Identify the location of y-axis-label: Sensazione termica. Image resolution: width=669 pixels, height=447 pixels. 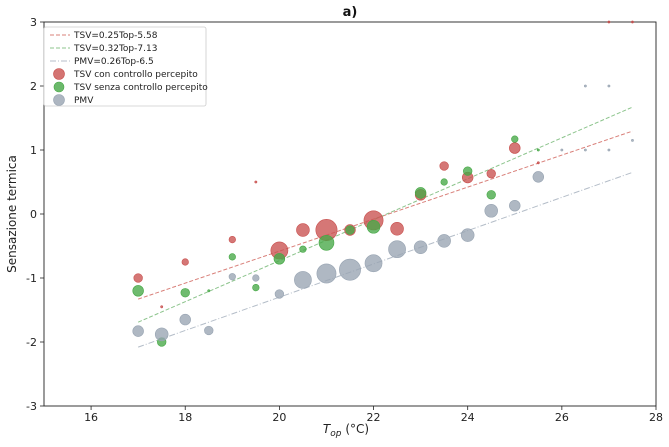
(12, 214).